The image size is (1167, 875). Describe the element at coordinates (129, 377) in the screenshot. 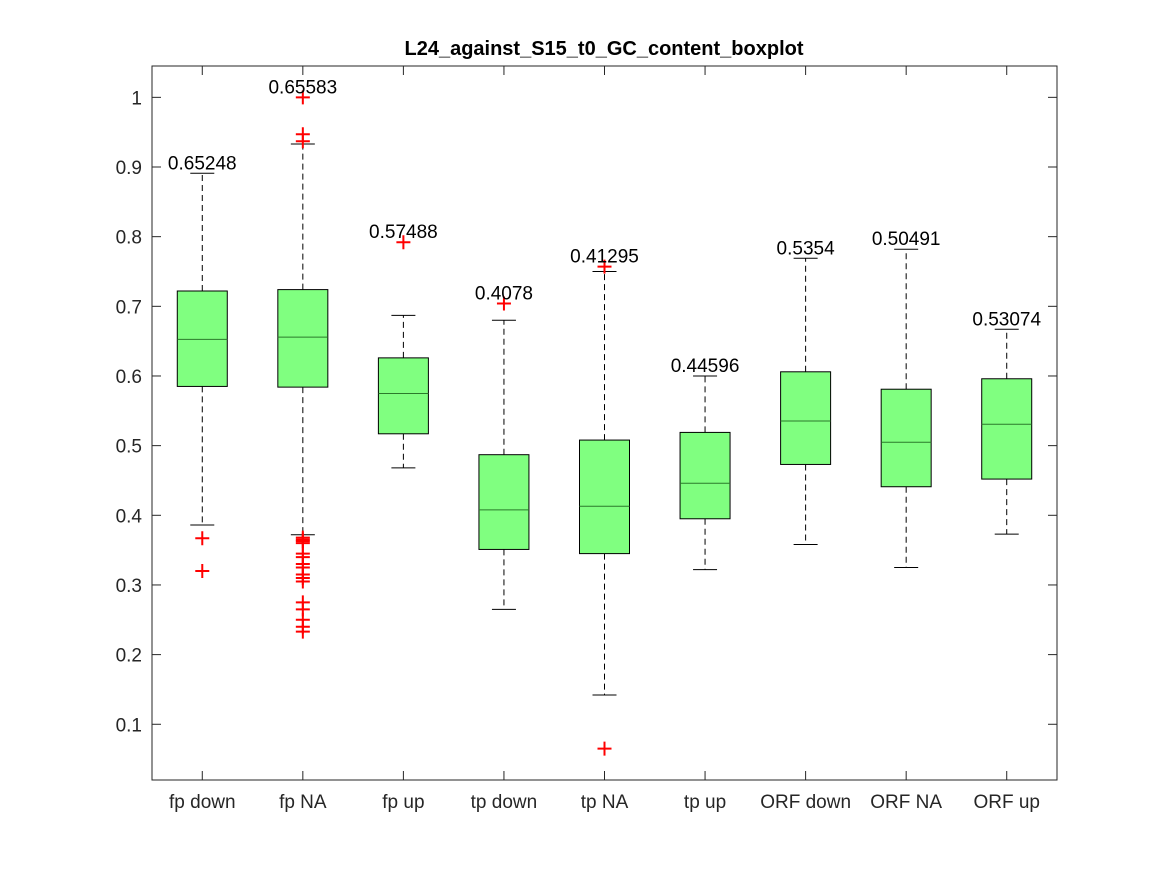

I see `y-tick-label: 0.6` at that location.